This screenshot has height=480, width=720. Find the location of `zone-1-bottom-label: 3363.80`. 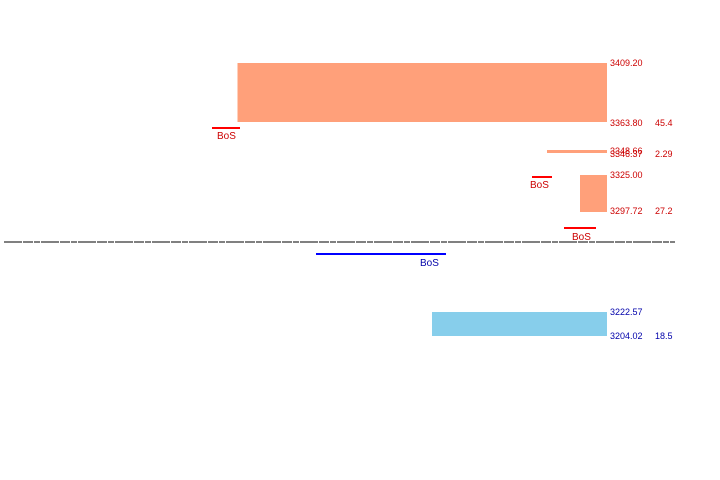

zone-1-bottom-label: 3363.80 is located at coordinates (626, 123).